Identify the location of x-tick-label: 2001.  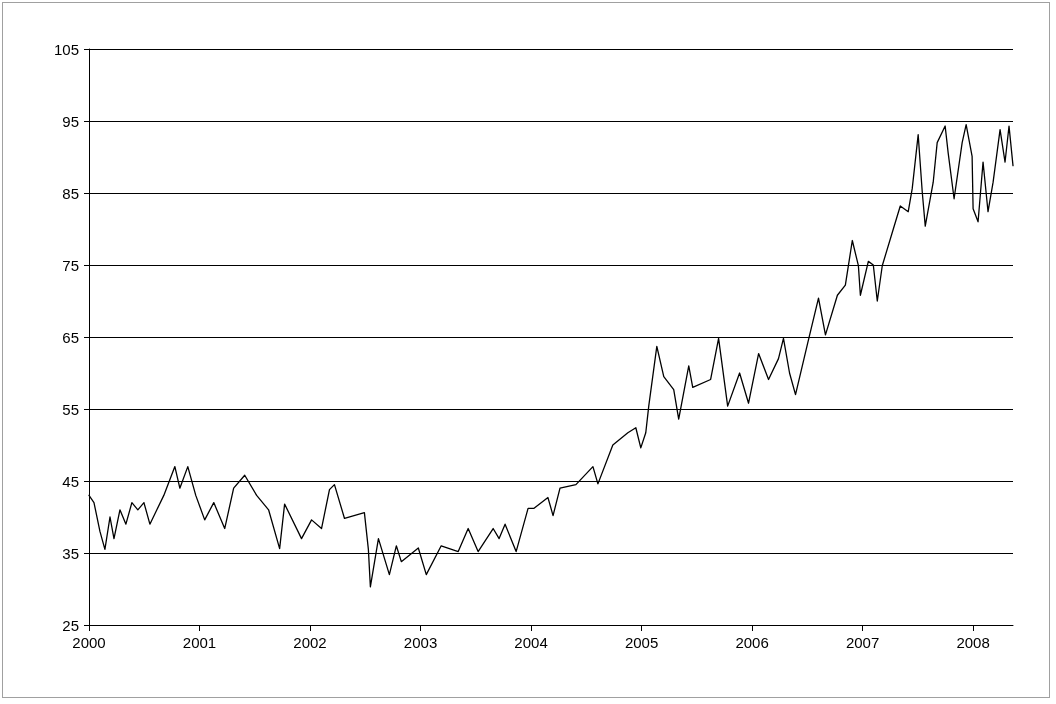
(199, 642).